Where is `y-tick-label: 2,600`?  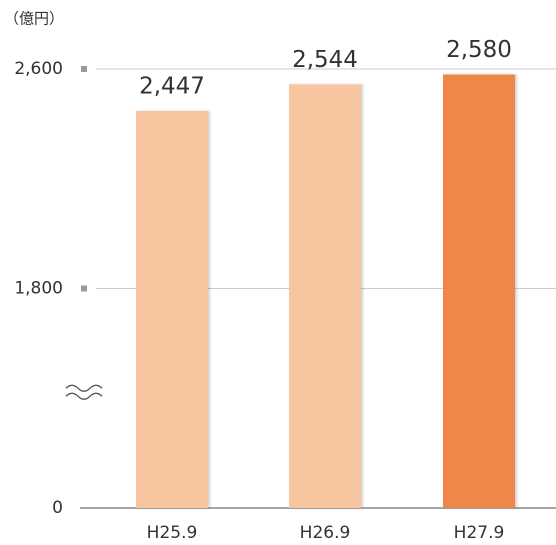
y-tick-label: 2,600 is located at coordinates (38, 69).